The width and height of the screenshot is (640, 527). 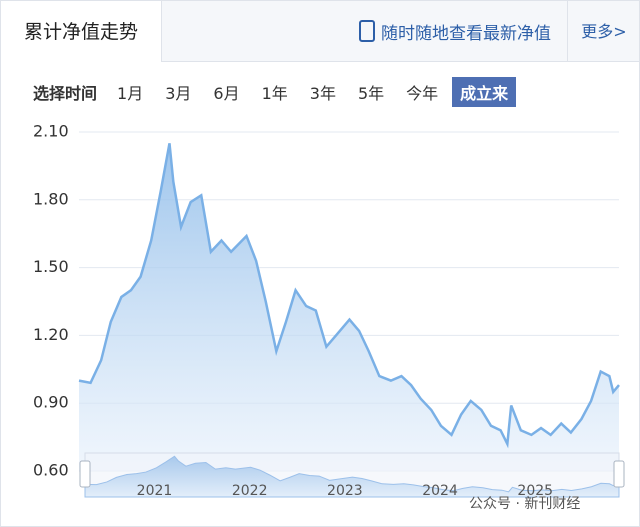 What do you see at coordinates (371, 93) in the screenshot?
I see `range-button: 5年` at bounding box center [371, 93].